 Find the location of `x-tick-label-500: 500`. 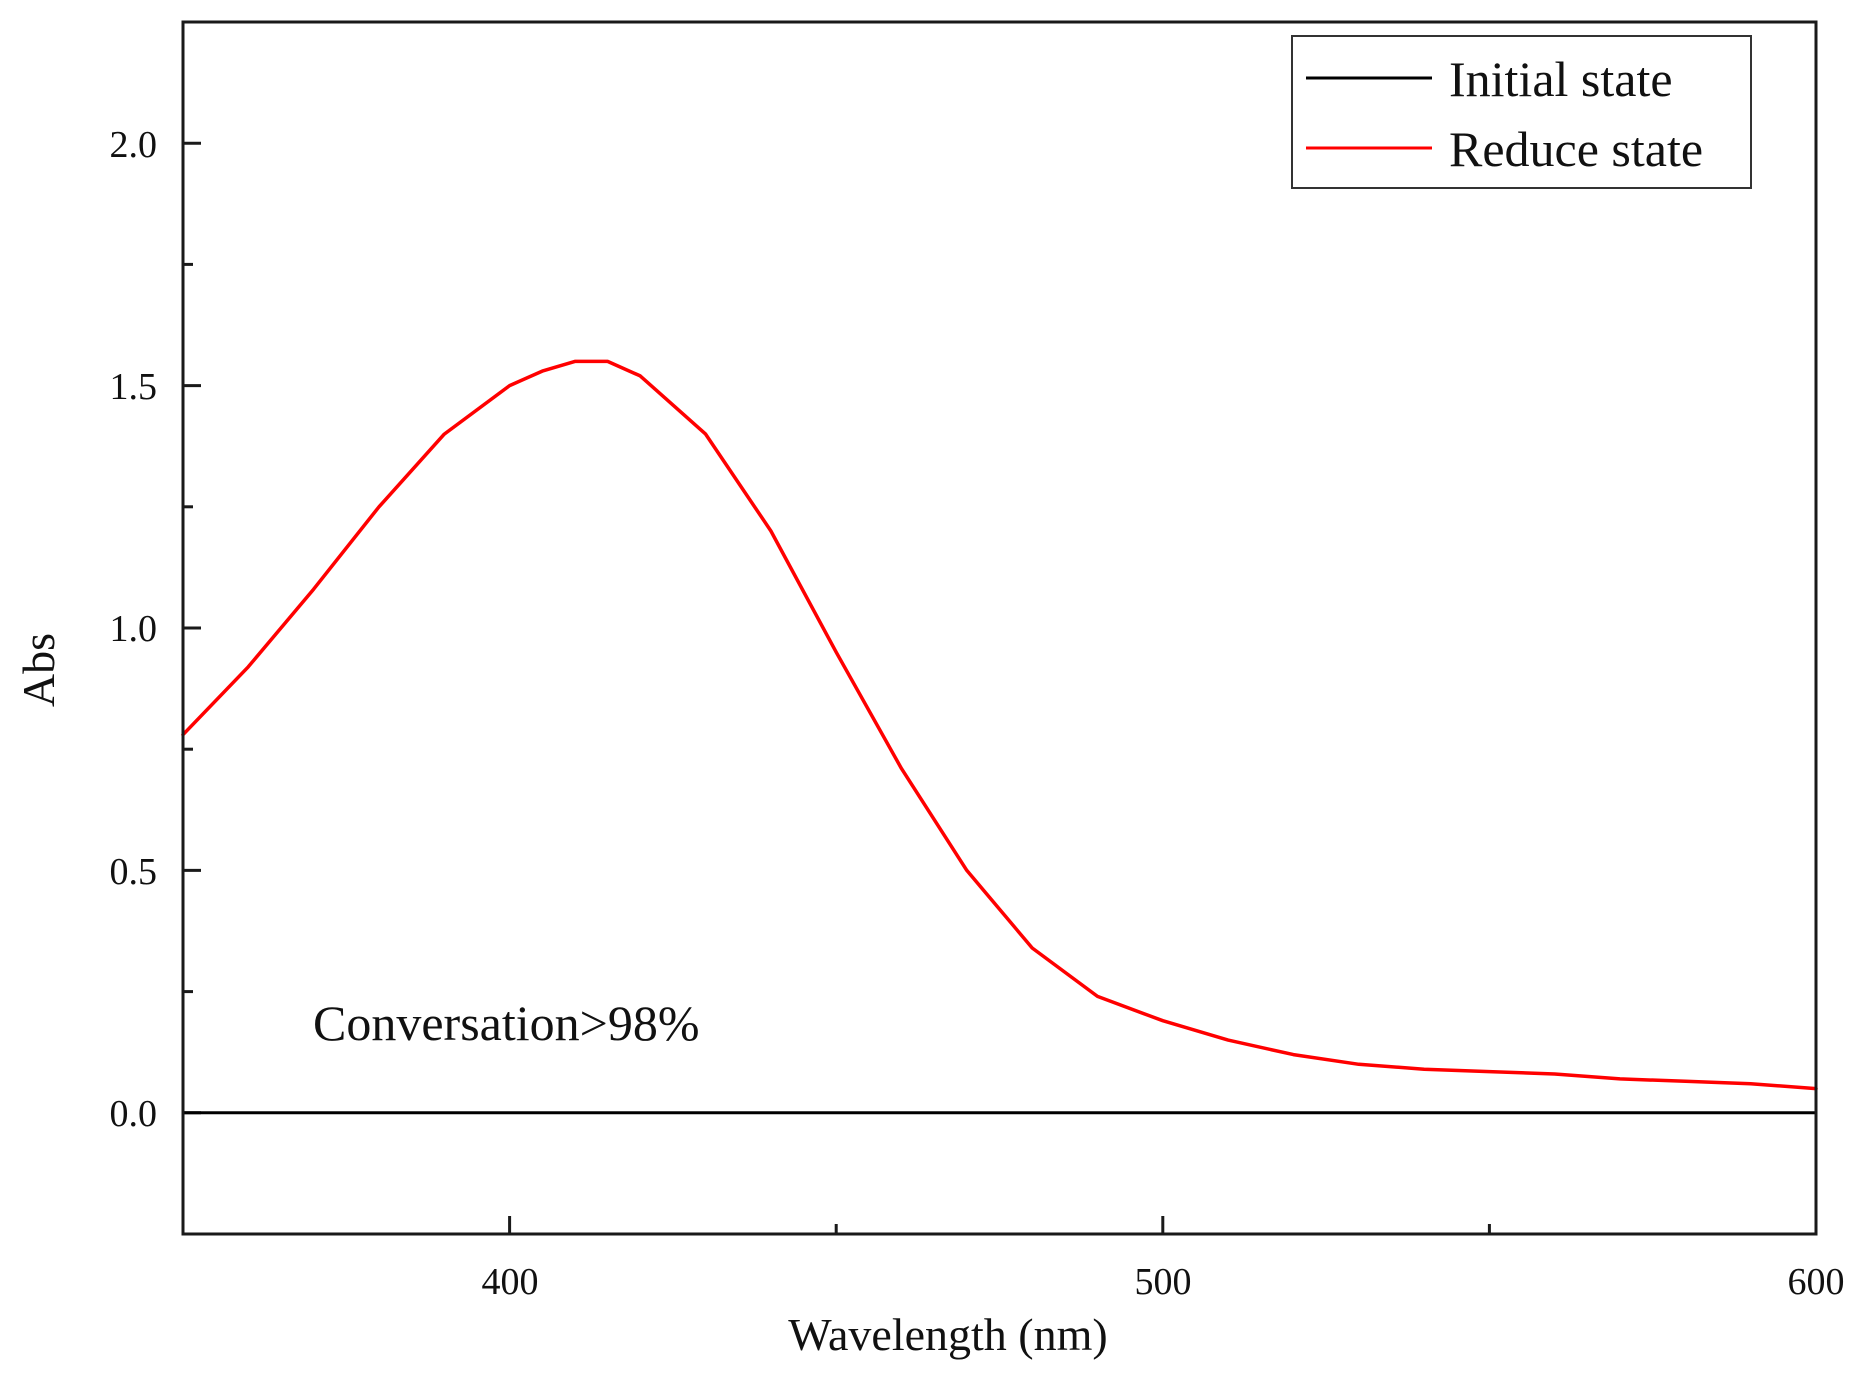

x-tick-label-500: 500 is located at coordinates (1163, 1282).